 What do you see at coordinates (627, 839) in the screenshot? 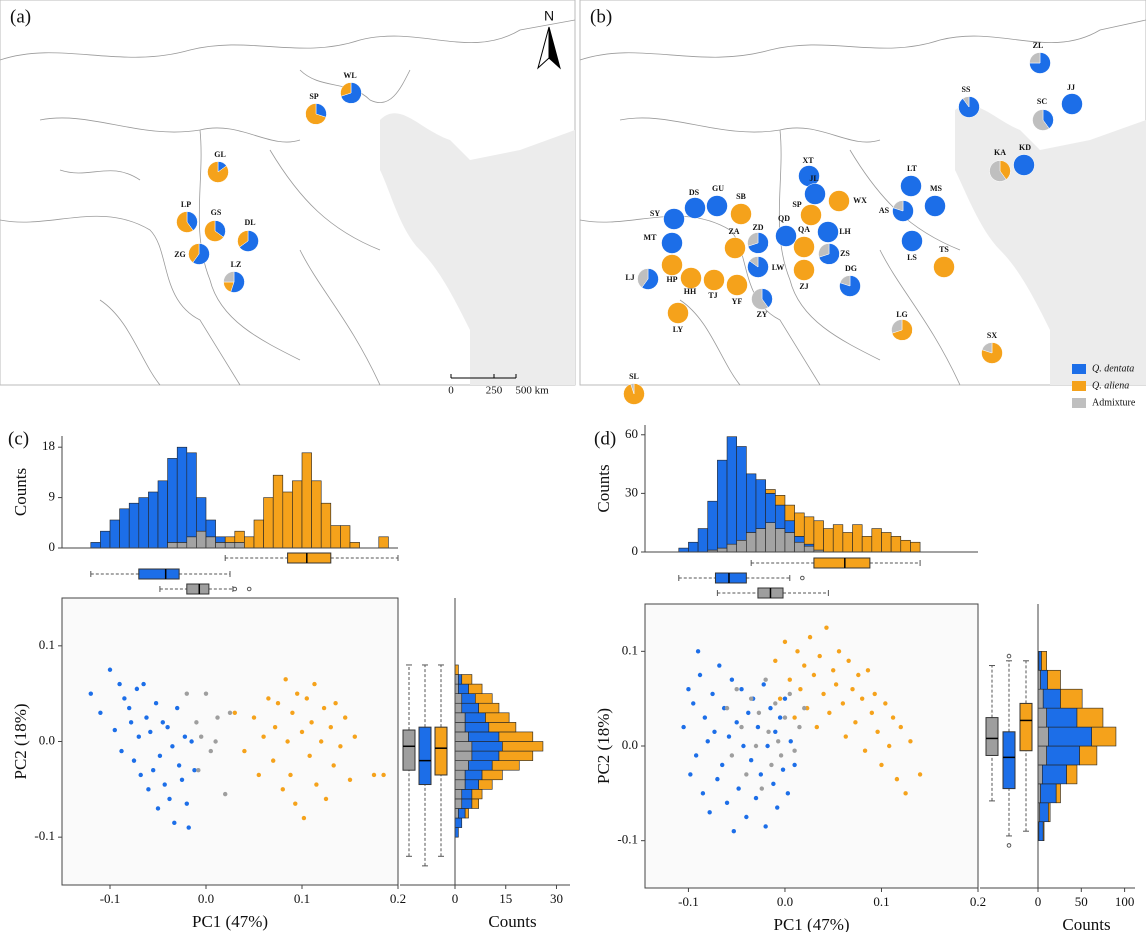
I see `y-tick-label: -0.1` at bounding box center [627, 839].